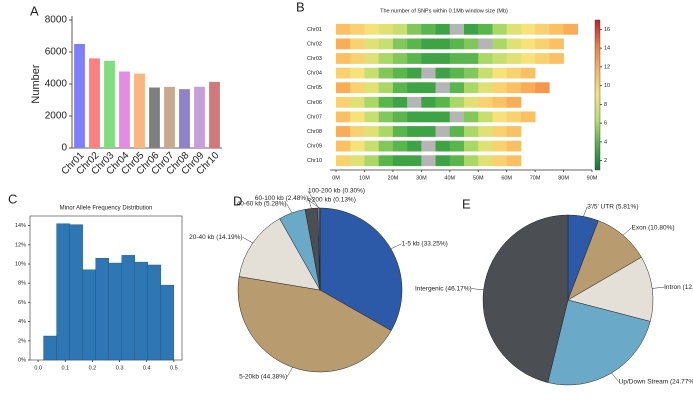 The height and width of the screenshot is (414, 693). What do you see at coordinates (22, 322) in the screenshot?
I see `y-tick-label: 4%` at bounding box center [22, 322].